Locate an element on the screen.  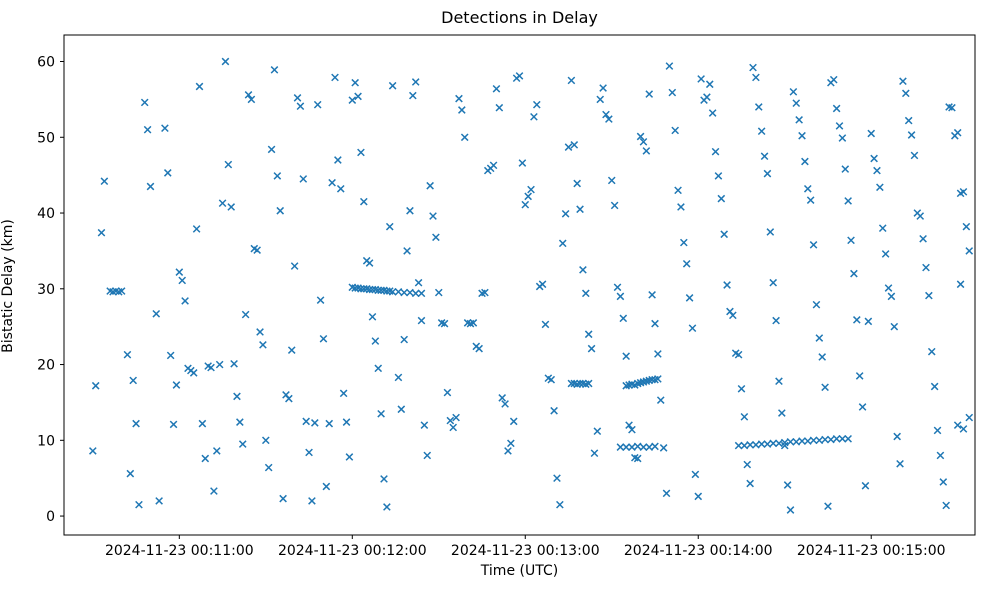
y-tick-label: 60 is located at coordinates (46, 63).